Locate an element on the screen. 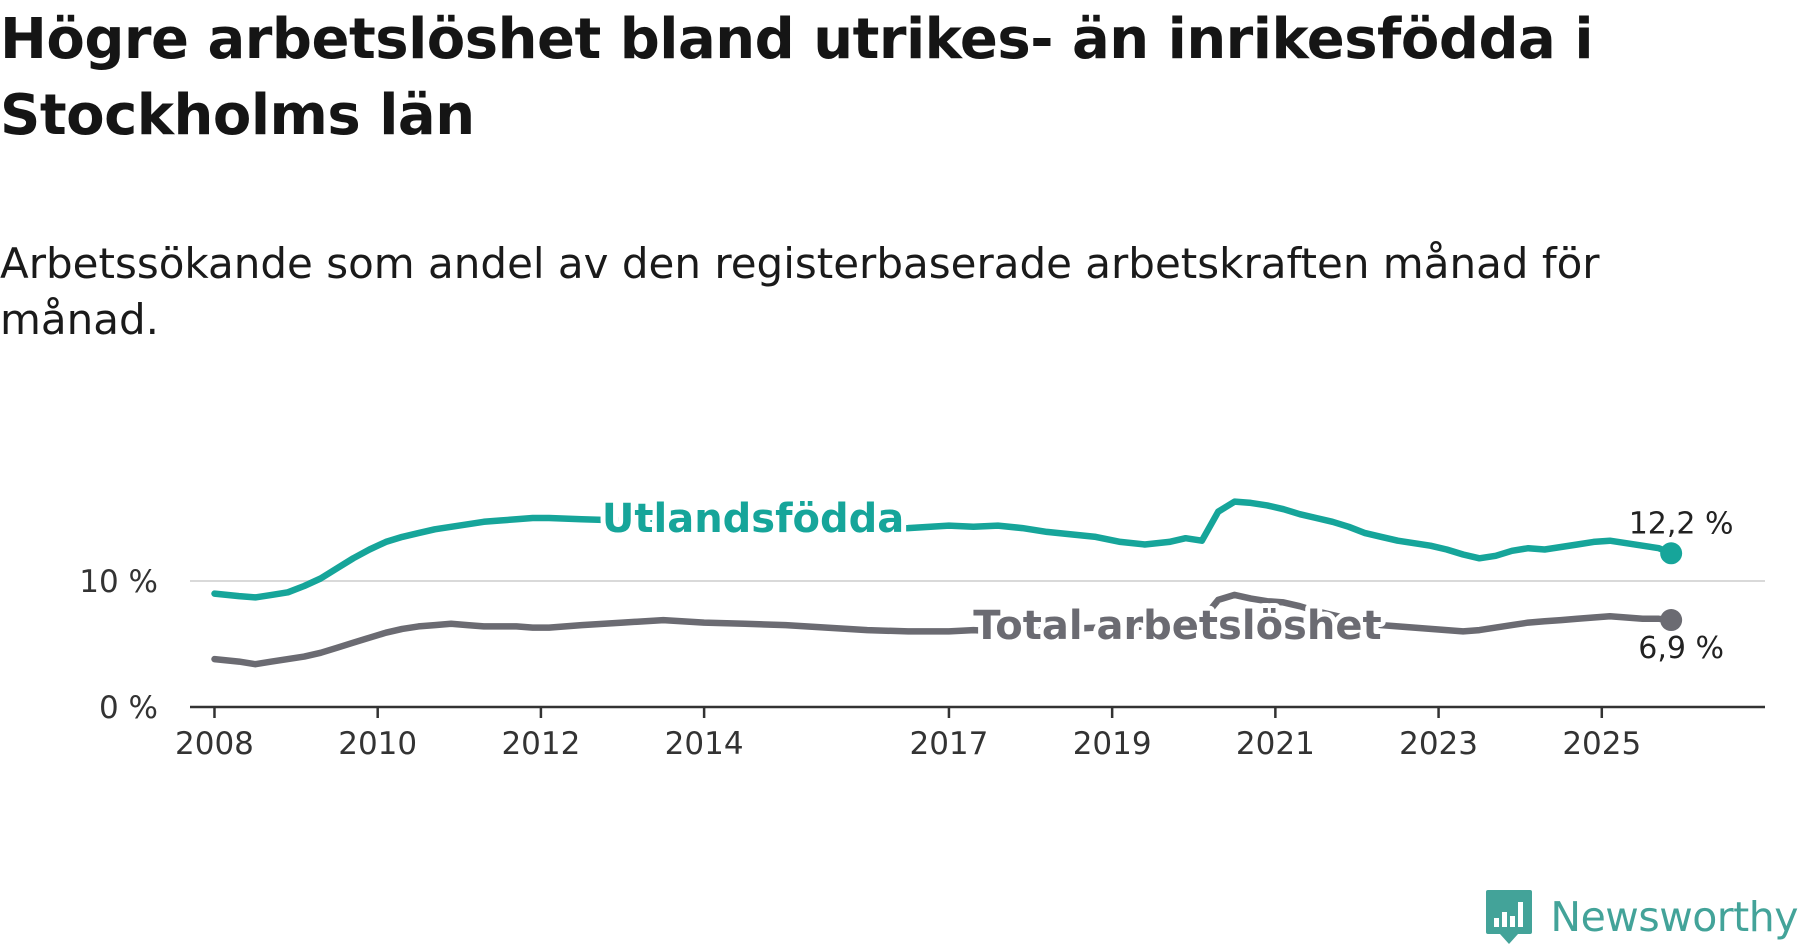  x-tick-label: 2025 is located at coordinates (1601, 744).